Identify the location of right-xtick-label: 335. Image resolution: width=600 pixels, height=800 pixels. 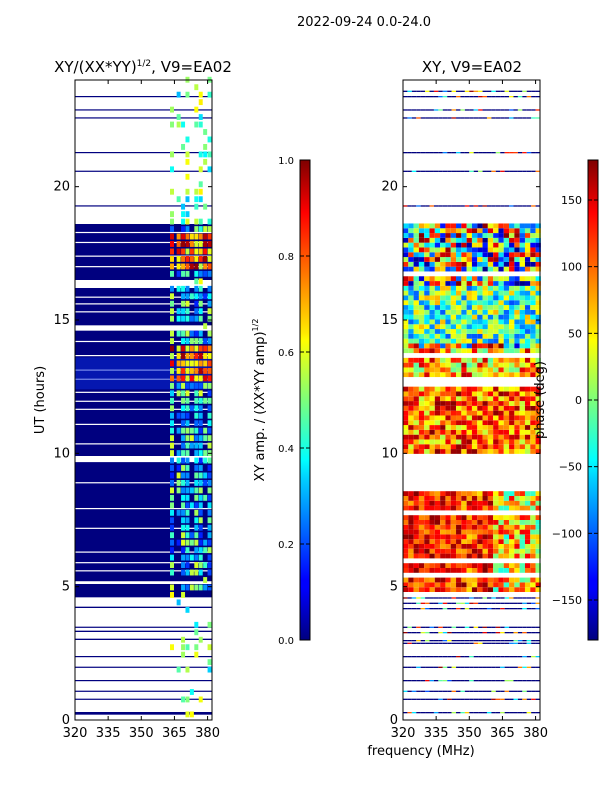
(436, 733).